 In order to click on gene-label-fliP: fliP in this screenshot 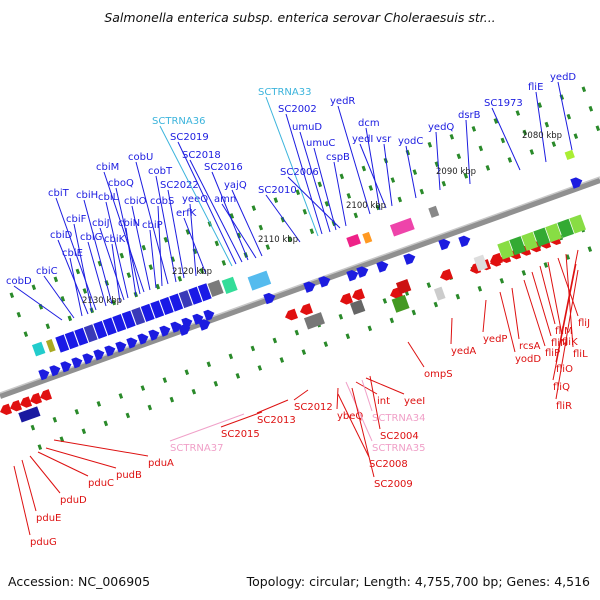, I will do `click(552, 353)`.